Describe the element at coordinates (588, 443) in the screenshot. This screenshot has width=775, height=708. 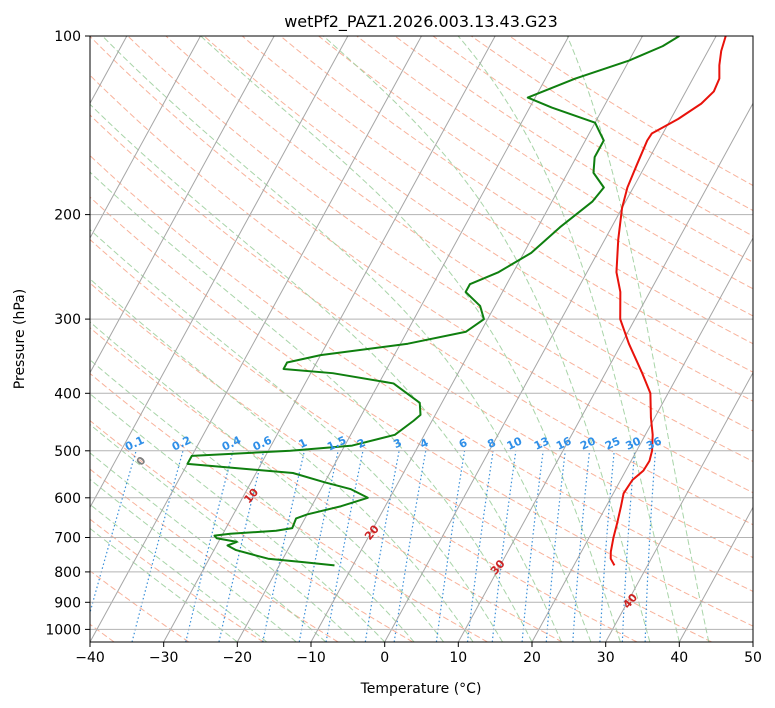
I see `mixing-ratio-label: 20` at that location.